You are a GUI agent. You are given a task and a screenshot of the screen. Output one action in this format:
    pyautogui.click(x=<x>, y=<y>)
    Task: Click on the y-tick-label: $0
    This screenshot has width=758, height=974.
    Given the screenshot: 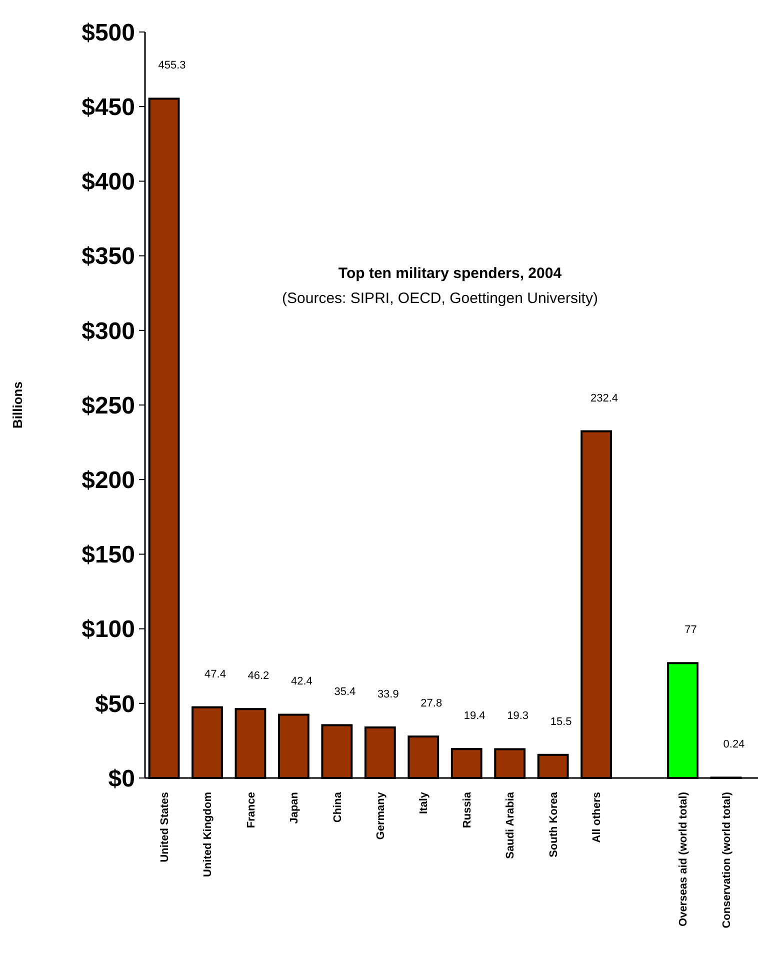 What is the action you would take?
    pyautogui.click(x=121, y=778)
    